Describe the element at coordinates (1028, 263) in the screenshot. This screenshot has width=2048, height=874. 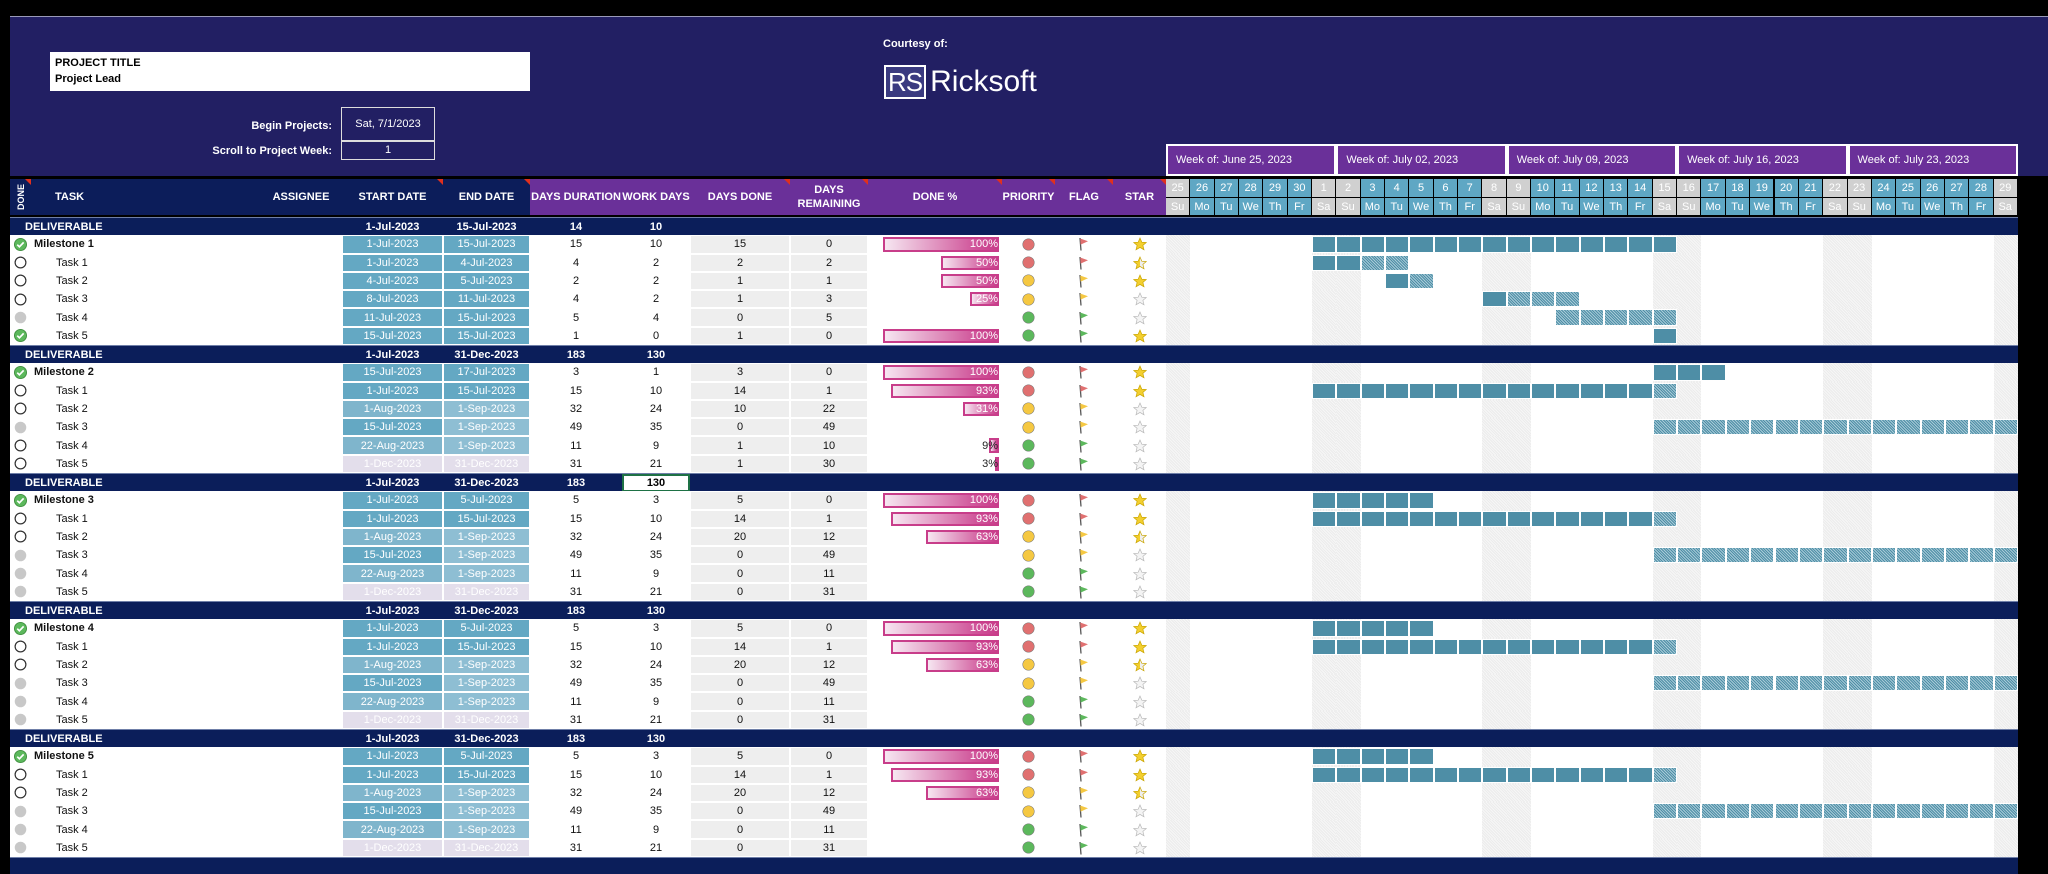
I see `priority-red-circle-icon` at that location.